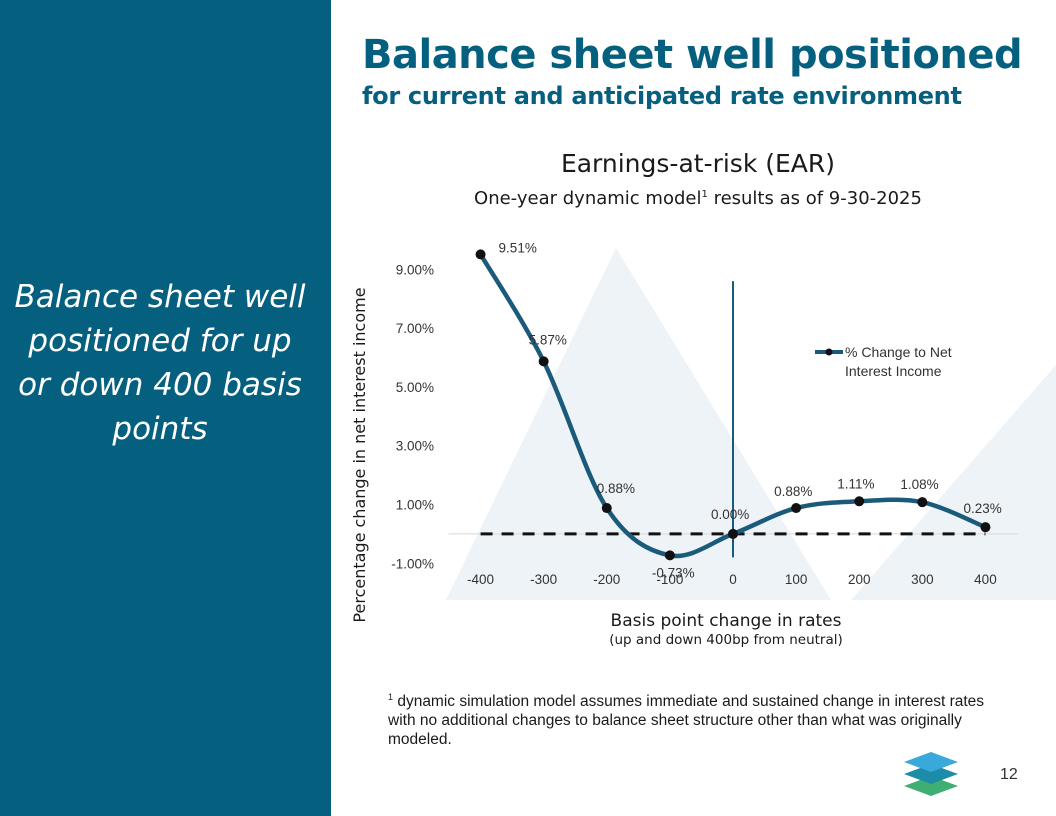  Describe the element at coordinates (726, 640) in the screenshot. I see `x-axis-sublabel: (up and down 400bp from neutral)` at that location.